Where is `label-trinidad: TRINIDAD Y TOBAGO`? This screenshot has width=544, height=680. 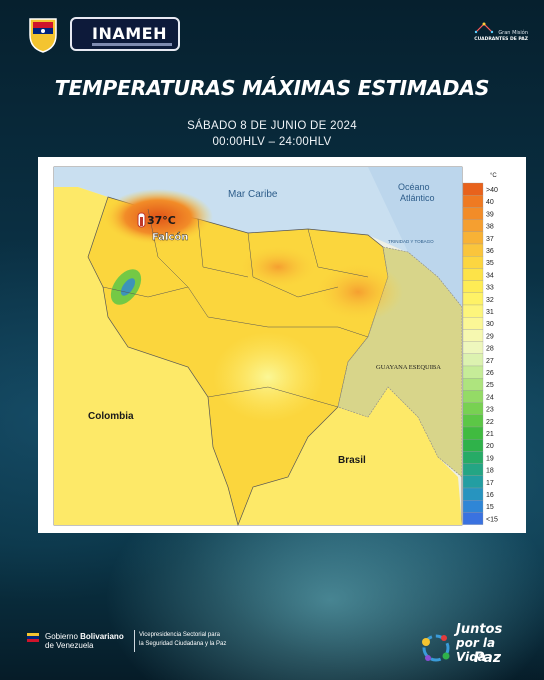
label-trinidad: TRINIDAD Y TOBAGO is located at coordinates (411, 241).